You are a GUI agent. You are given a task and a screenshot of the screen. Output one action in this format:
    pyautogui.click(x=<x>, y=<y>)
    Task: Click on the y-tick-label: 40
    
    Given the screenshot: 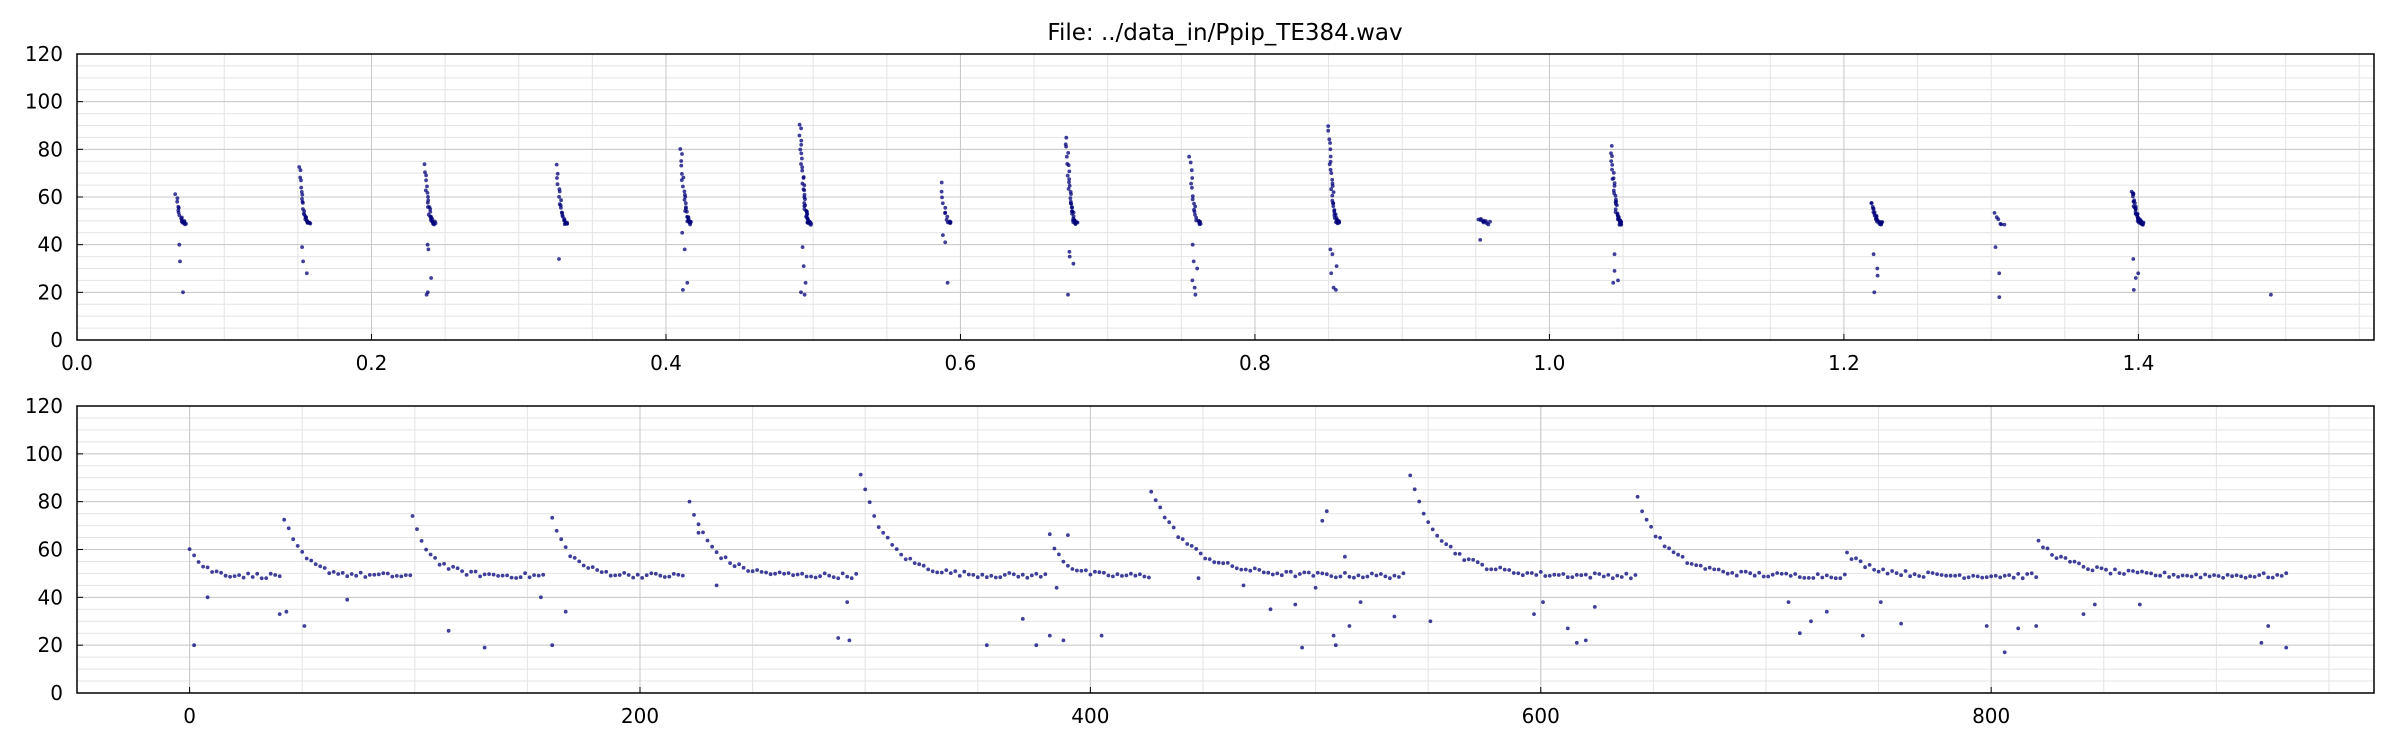 What is the action you would take?
    pyautogui.click(x=50, y=245)
    